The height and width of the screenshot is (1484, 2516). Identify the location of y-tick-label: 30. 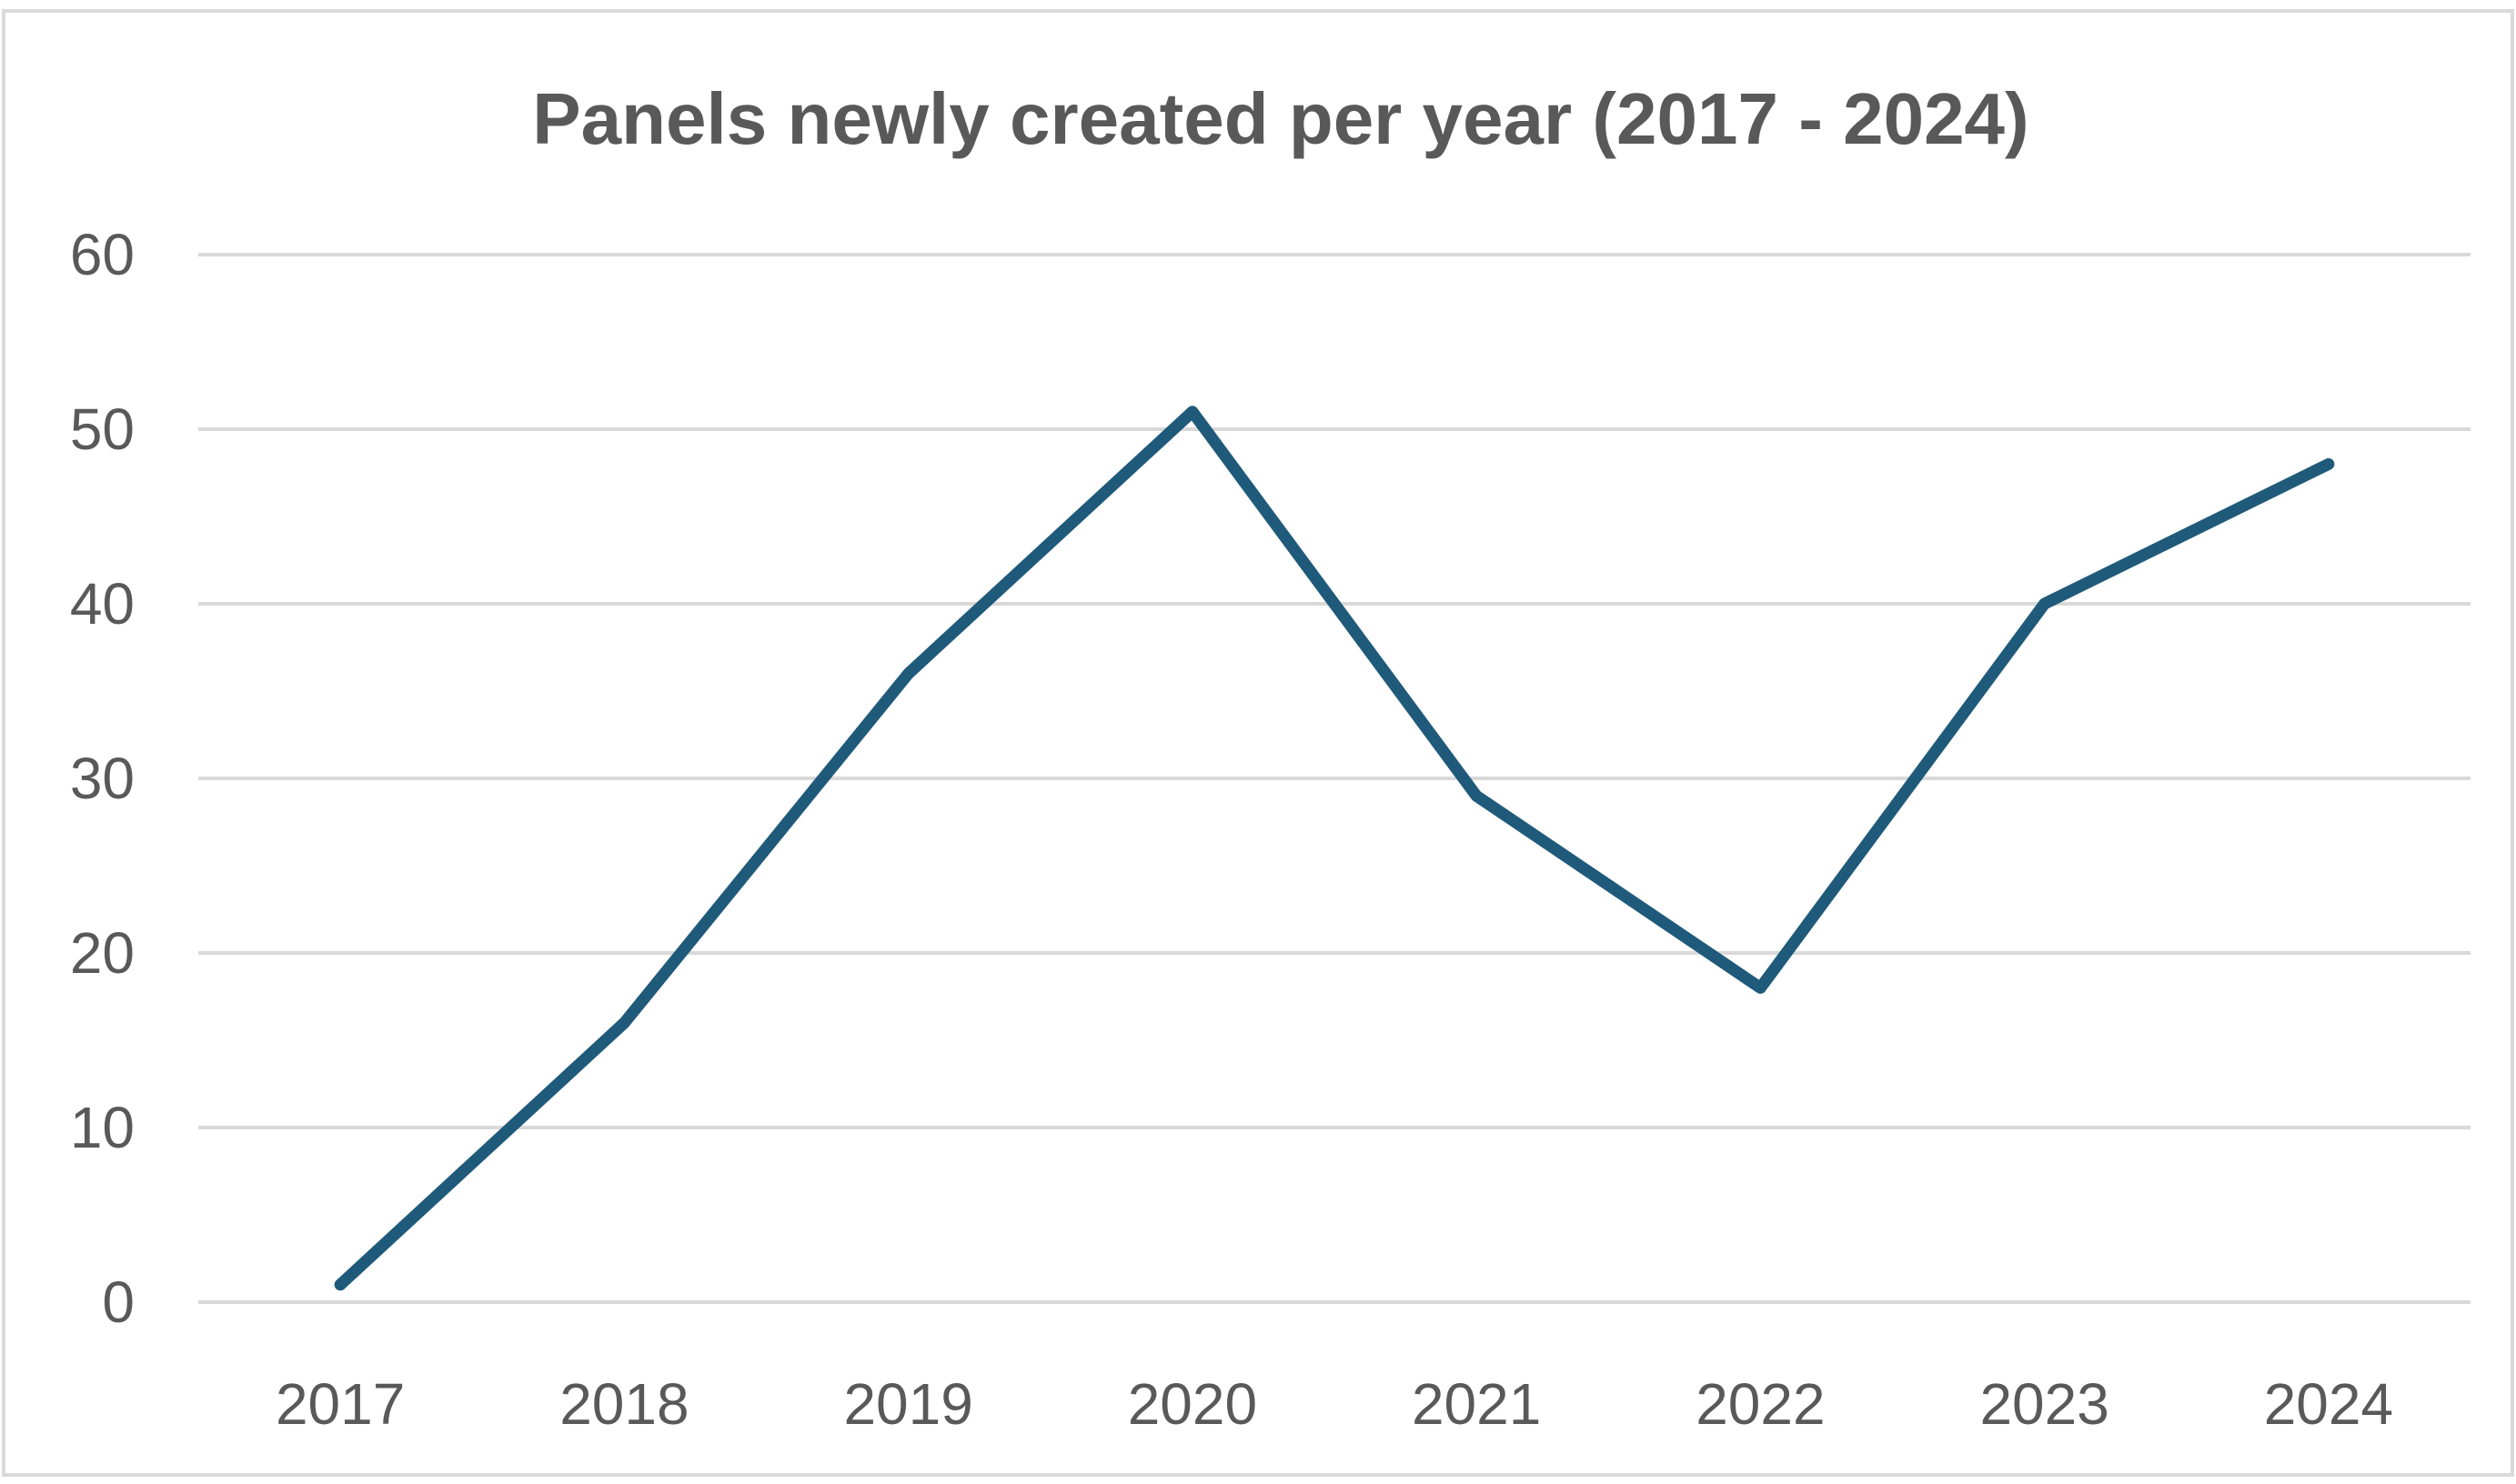
(102, 778).